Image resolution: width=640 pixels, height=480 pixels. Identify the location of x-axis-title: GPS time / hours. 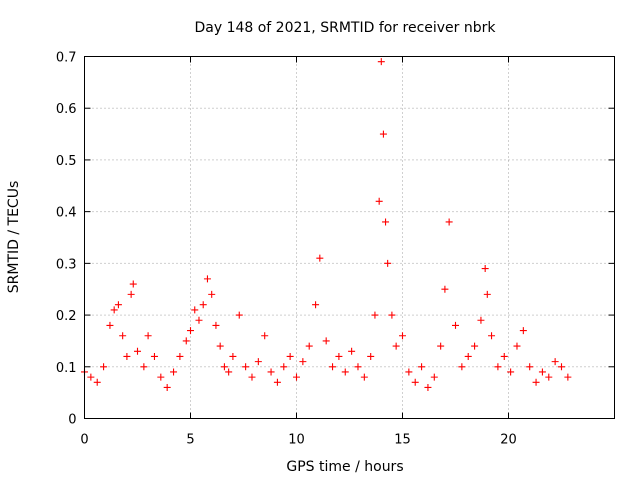
(344, 467).